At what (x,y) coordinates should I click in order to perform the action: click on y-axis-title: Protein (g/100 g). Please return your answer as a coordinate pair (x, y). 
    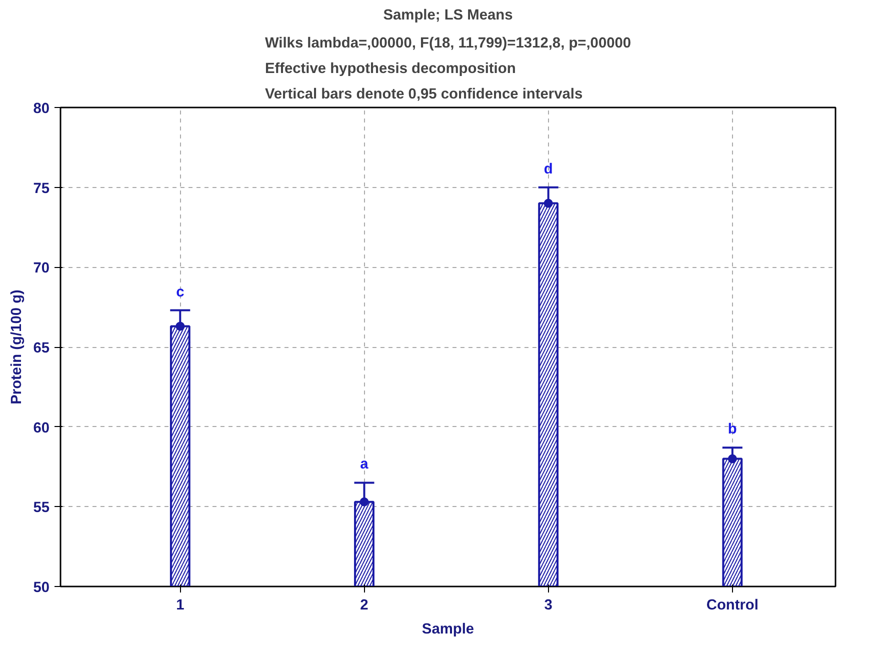
    Looking at the image, I should click on (17, 346).